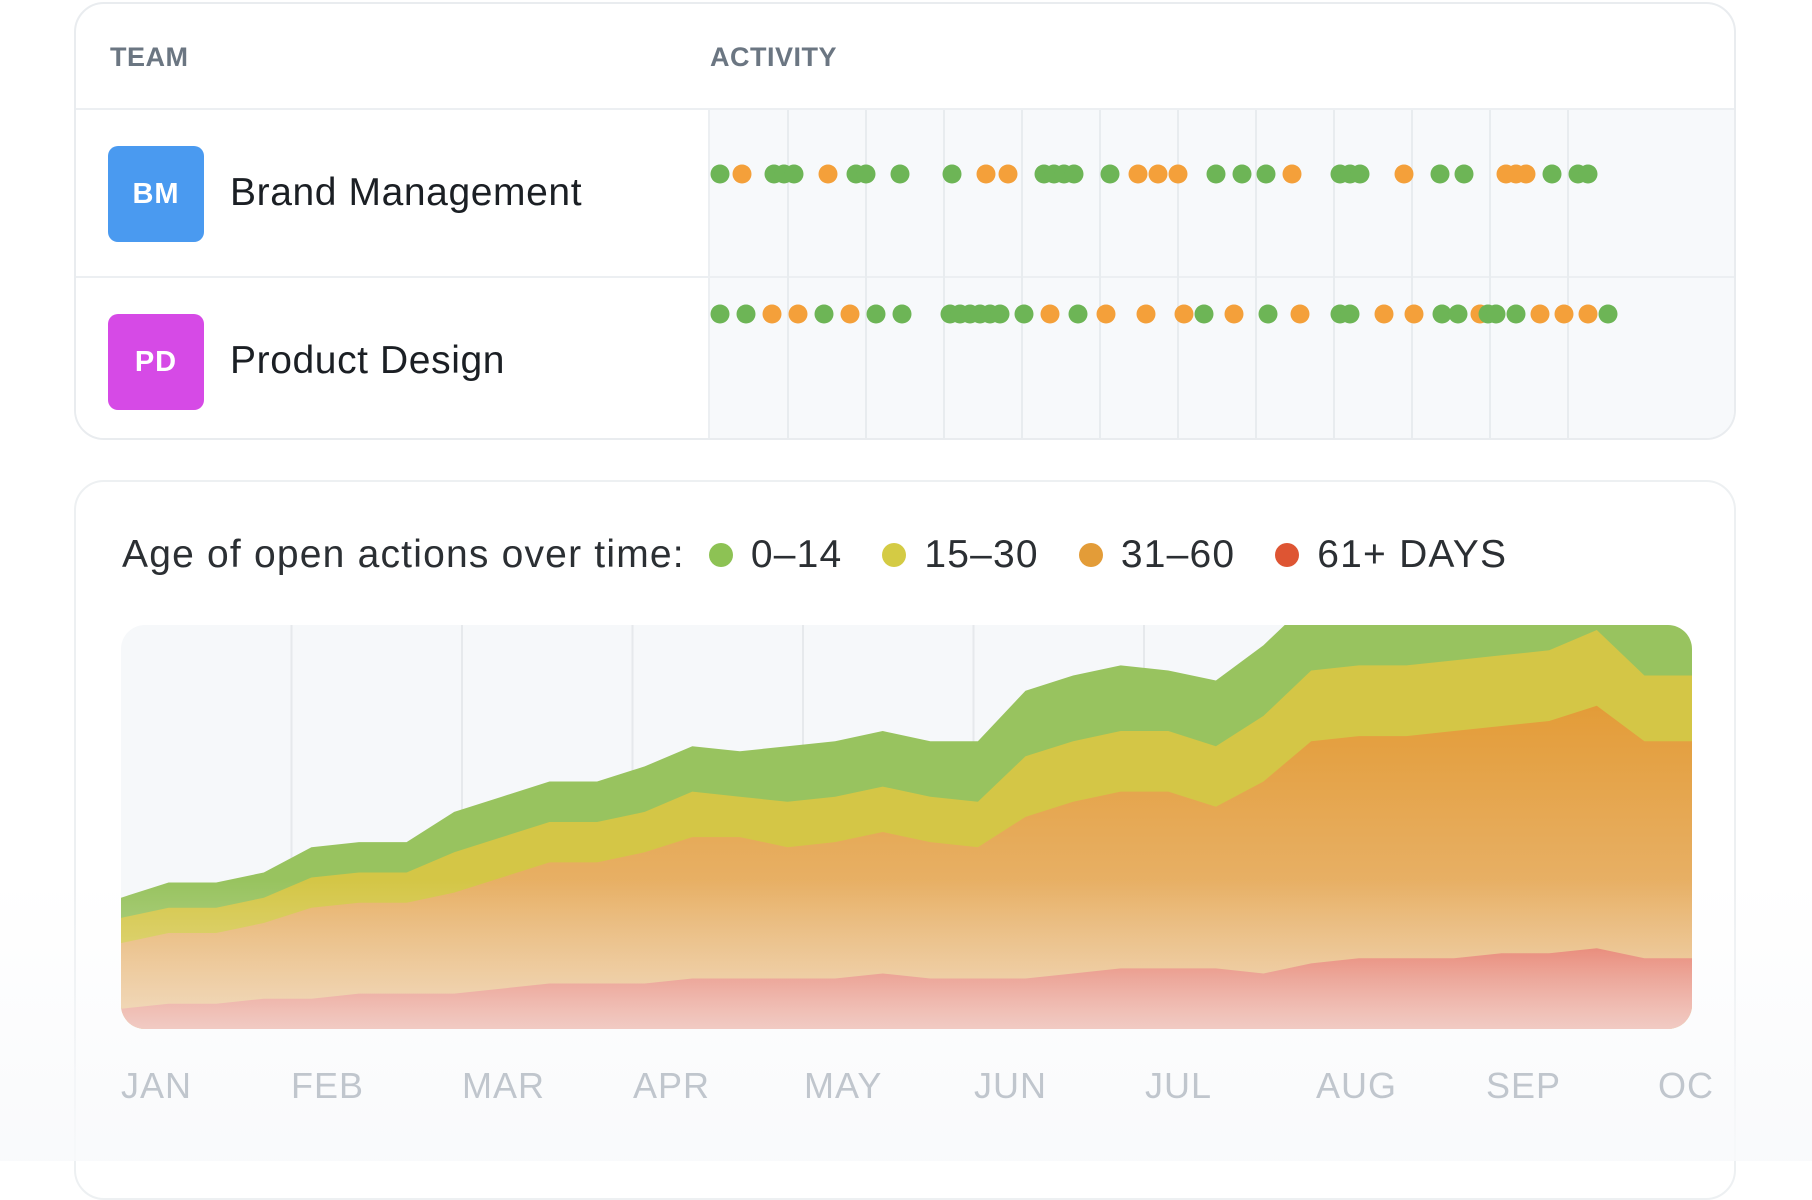 The width and height of the screenshot is (1812, 1200). What do you see at coordinates (503, 1085) in the screenshot?
I see `x-axis-label: MAR` at bounding box center [503, 1085].